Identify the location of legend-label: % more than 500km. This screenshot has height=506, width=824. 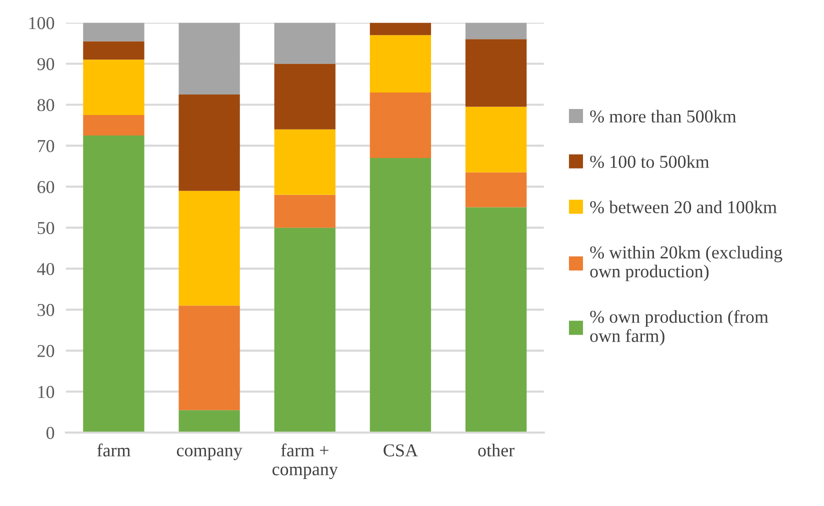
(663, 116).